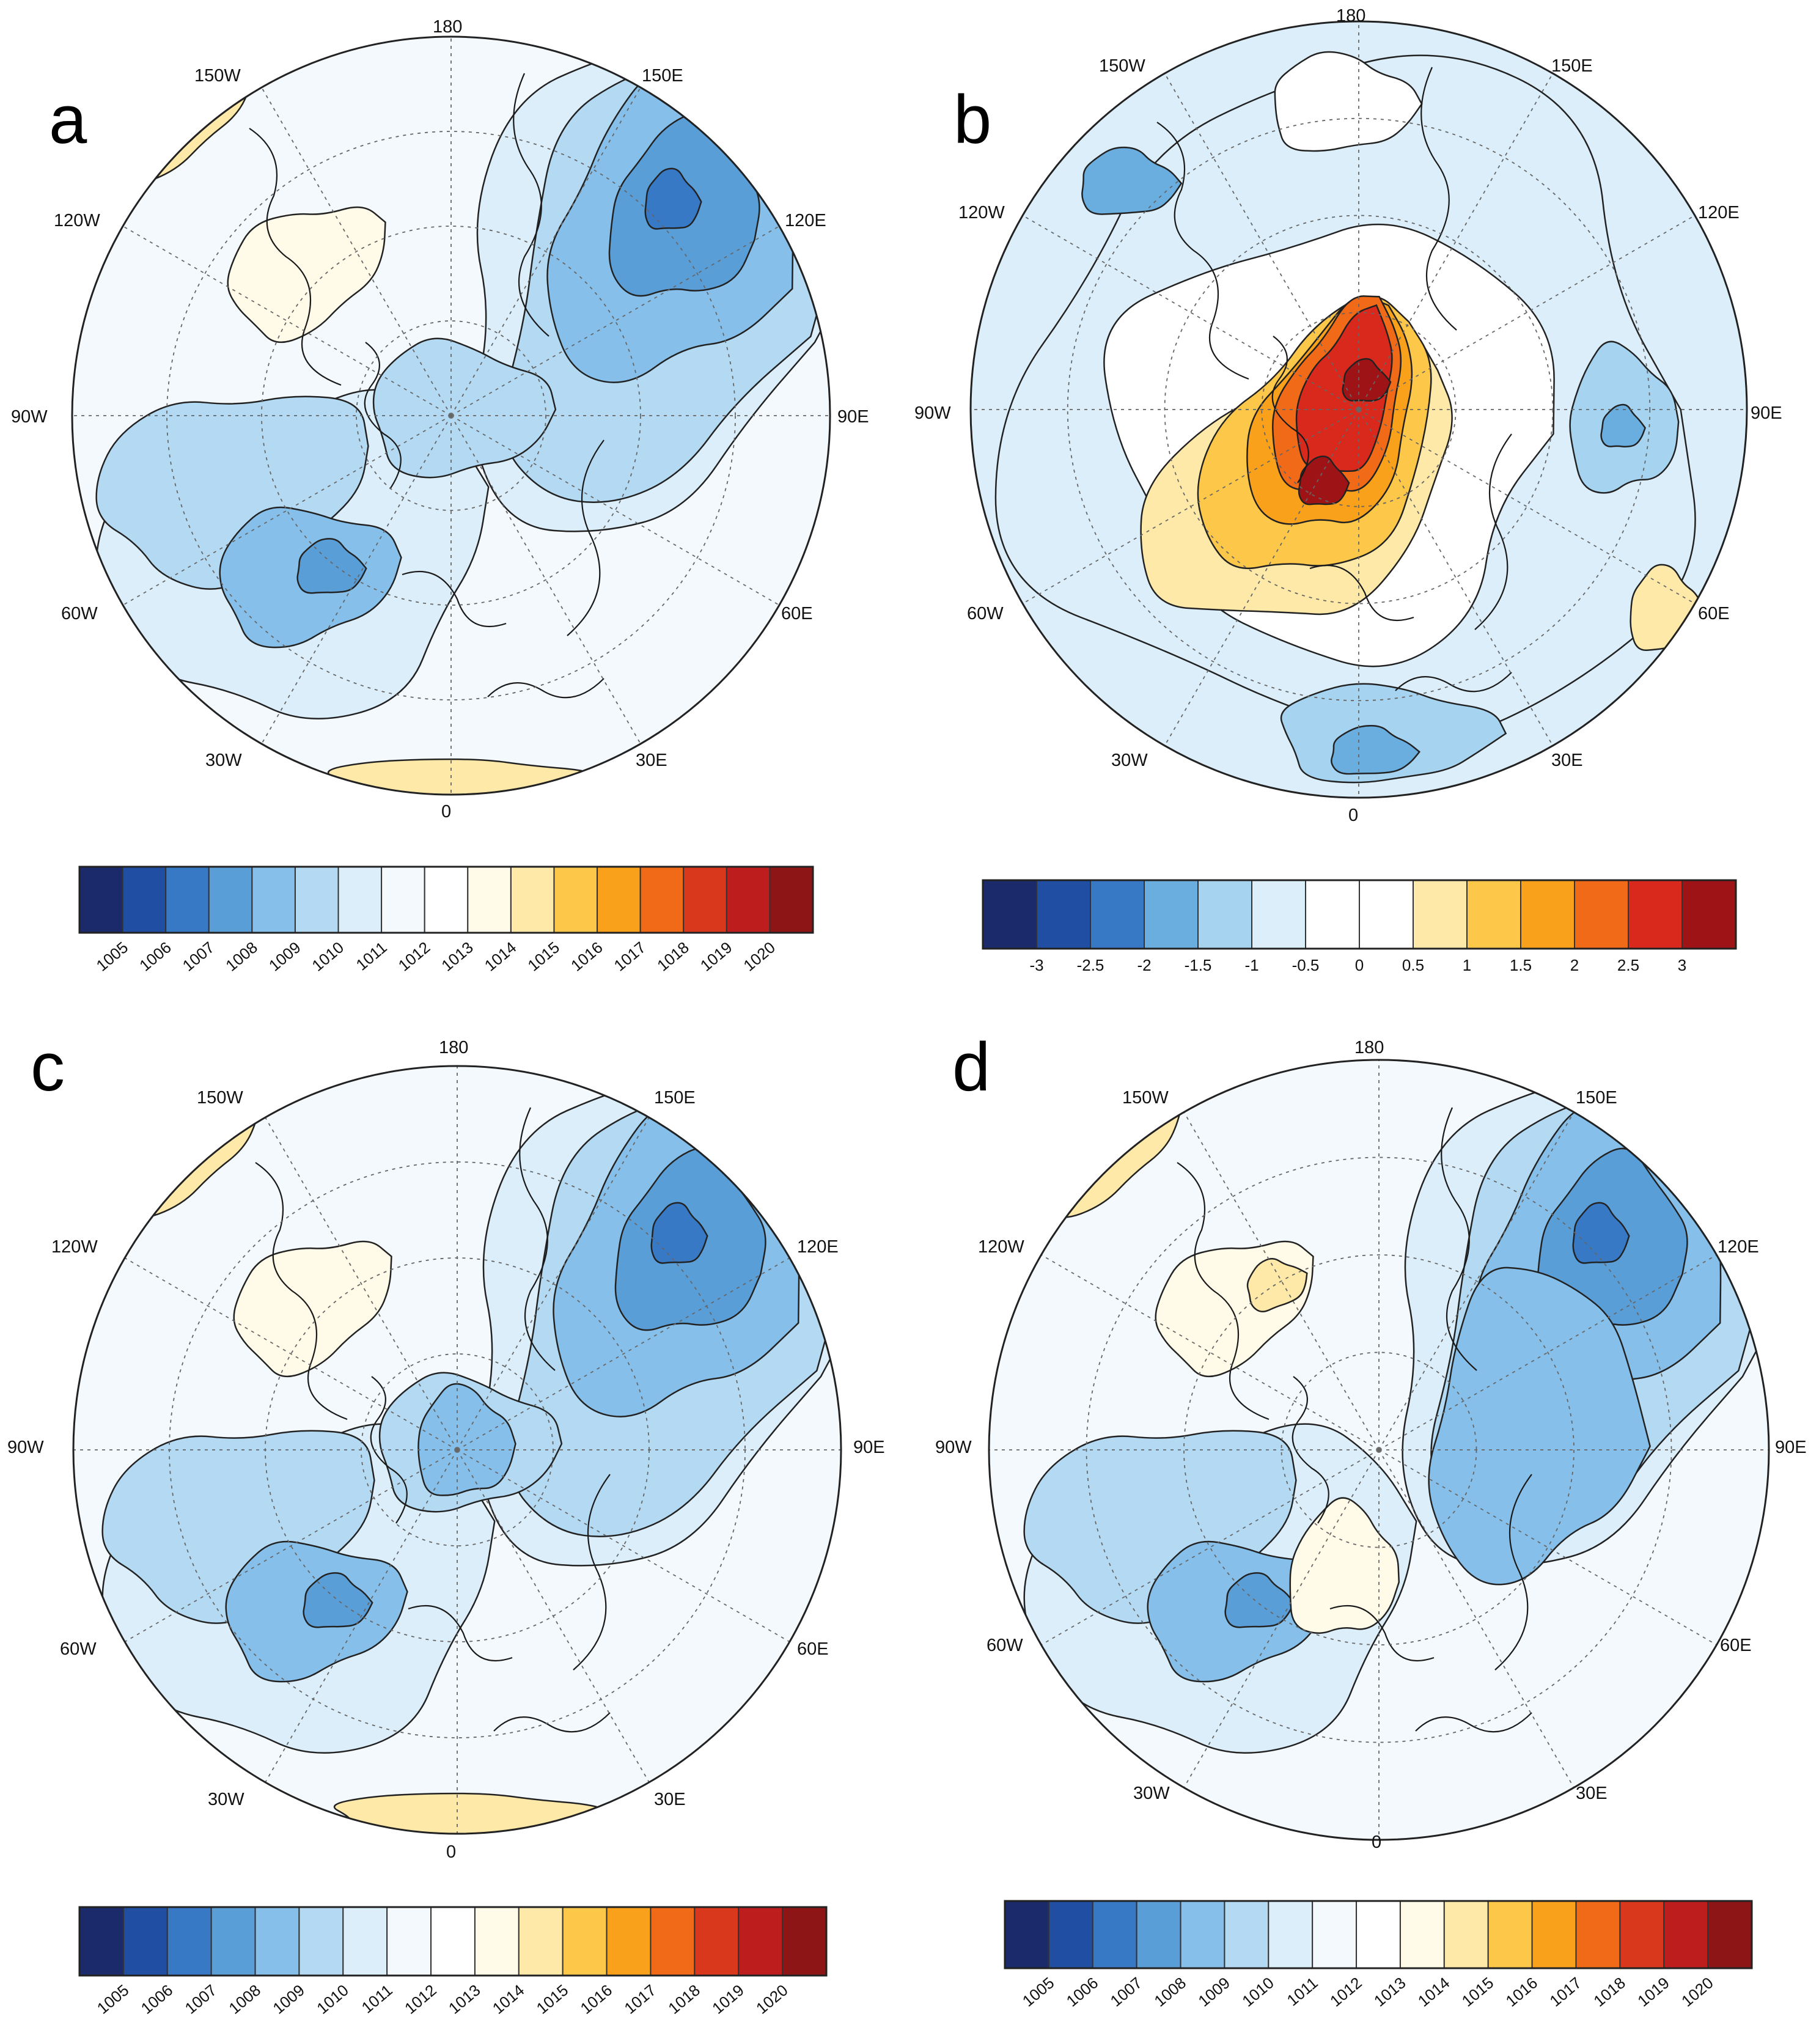 Image resolution: width=1819 pixels, height=2044 pixels. What do you see at coordinates (684, 1999) in the screenshot?
I see `colorbar-tick-label: 1018` at bounding box center [684, 1999].